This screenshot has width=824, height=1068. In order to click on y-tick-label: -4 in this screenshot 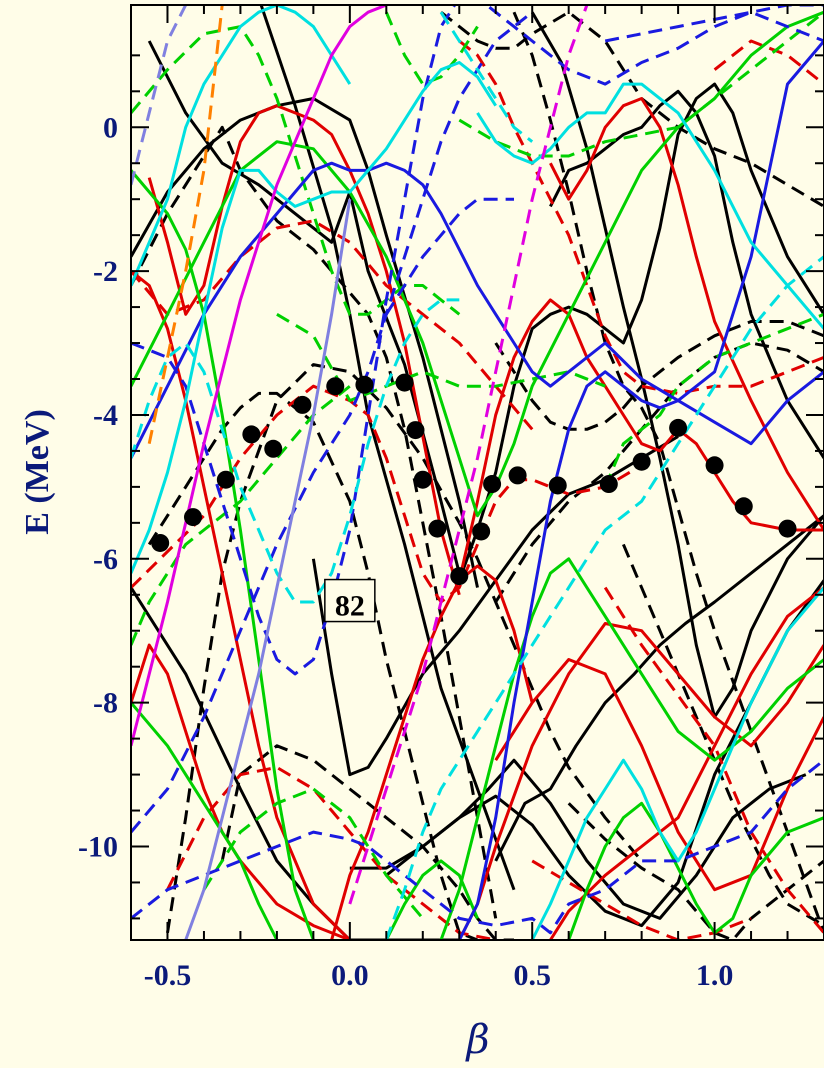, I will do `click(105, 415)`.